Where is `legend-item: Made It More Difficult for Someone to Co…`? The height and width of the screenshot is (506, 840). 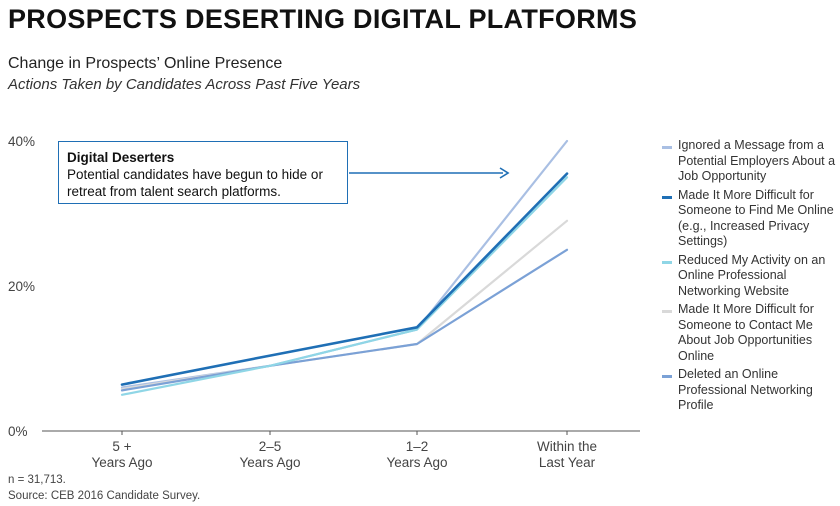 legend-item: Made It More Difficult for Someone to Co… is located at coordinates (750, 333).